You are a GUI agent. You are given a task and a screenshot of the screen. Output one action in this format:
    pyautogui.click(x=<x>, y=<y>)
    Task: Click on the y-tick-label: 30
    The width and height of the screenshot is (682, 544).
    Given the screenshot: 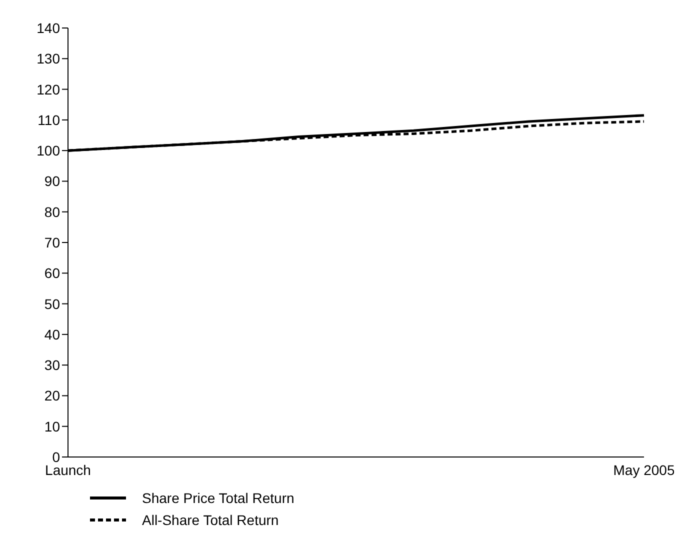 What is the action you would take?
    pyautogui.click(x=52, y=365)
    